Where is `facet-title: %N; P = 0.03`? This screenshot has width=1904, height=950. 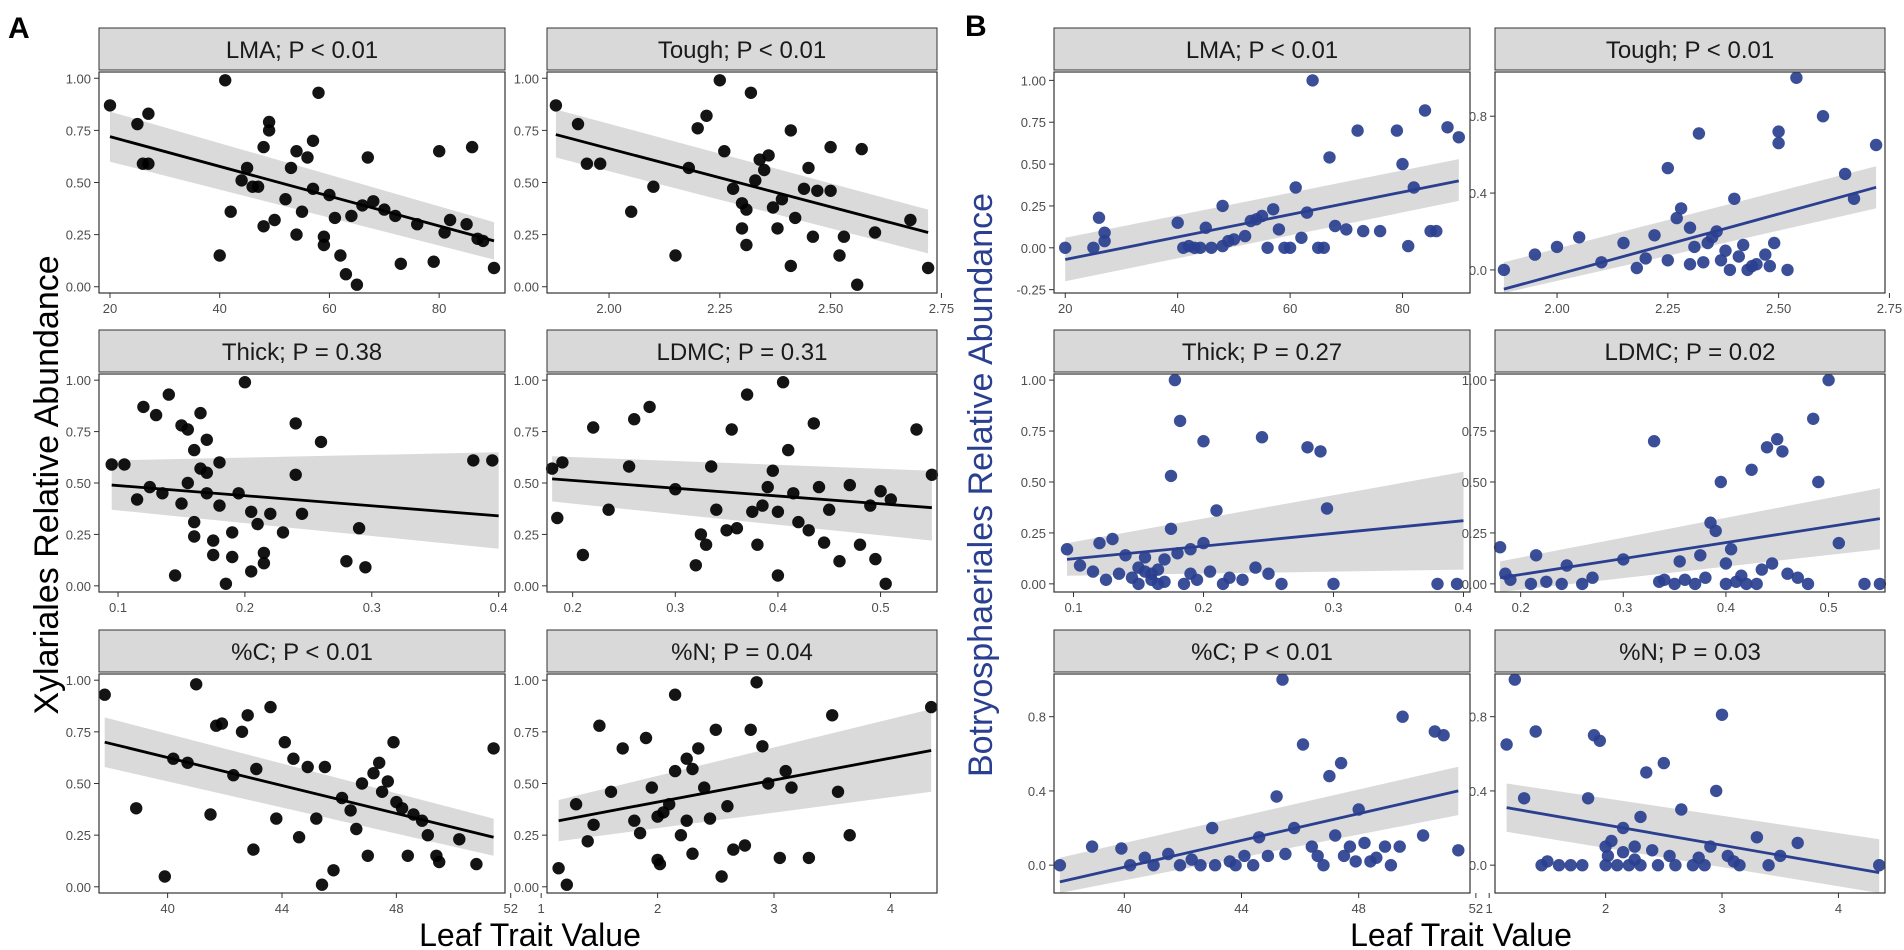 facet-title: %N; P = 0.03 is located at coordinates (1690, 652).